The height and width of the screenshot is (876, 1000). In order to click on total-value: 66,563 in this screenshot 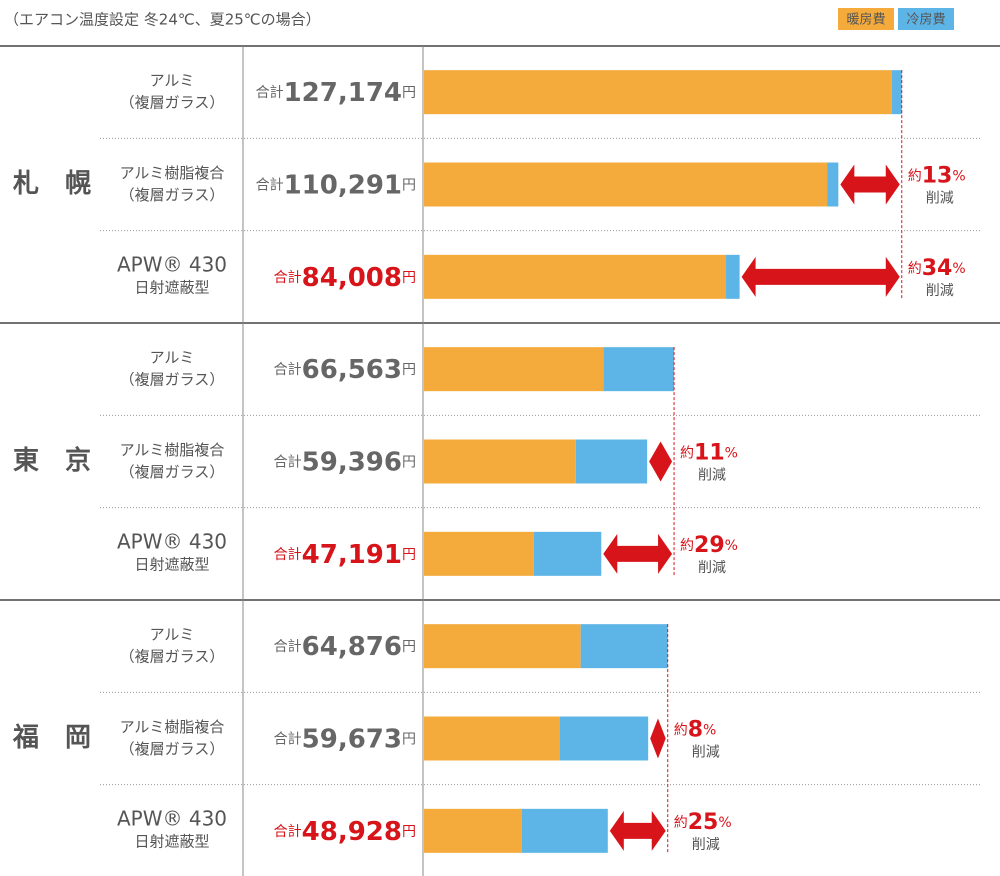, I will do `click(352, 370)`.